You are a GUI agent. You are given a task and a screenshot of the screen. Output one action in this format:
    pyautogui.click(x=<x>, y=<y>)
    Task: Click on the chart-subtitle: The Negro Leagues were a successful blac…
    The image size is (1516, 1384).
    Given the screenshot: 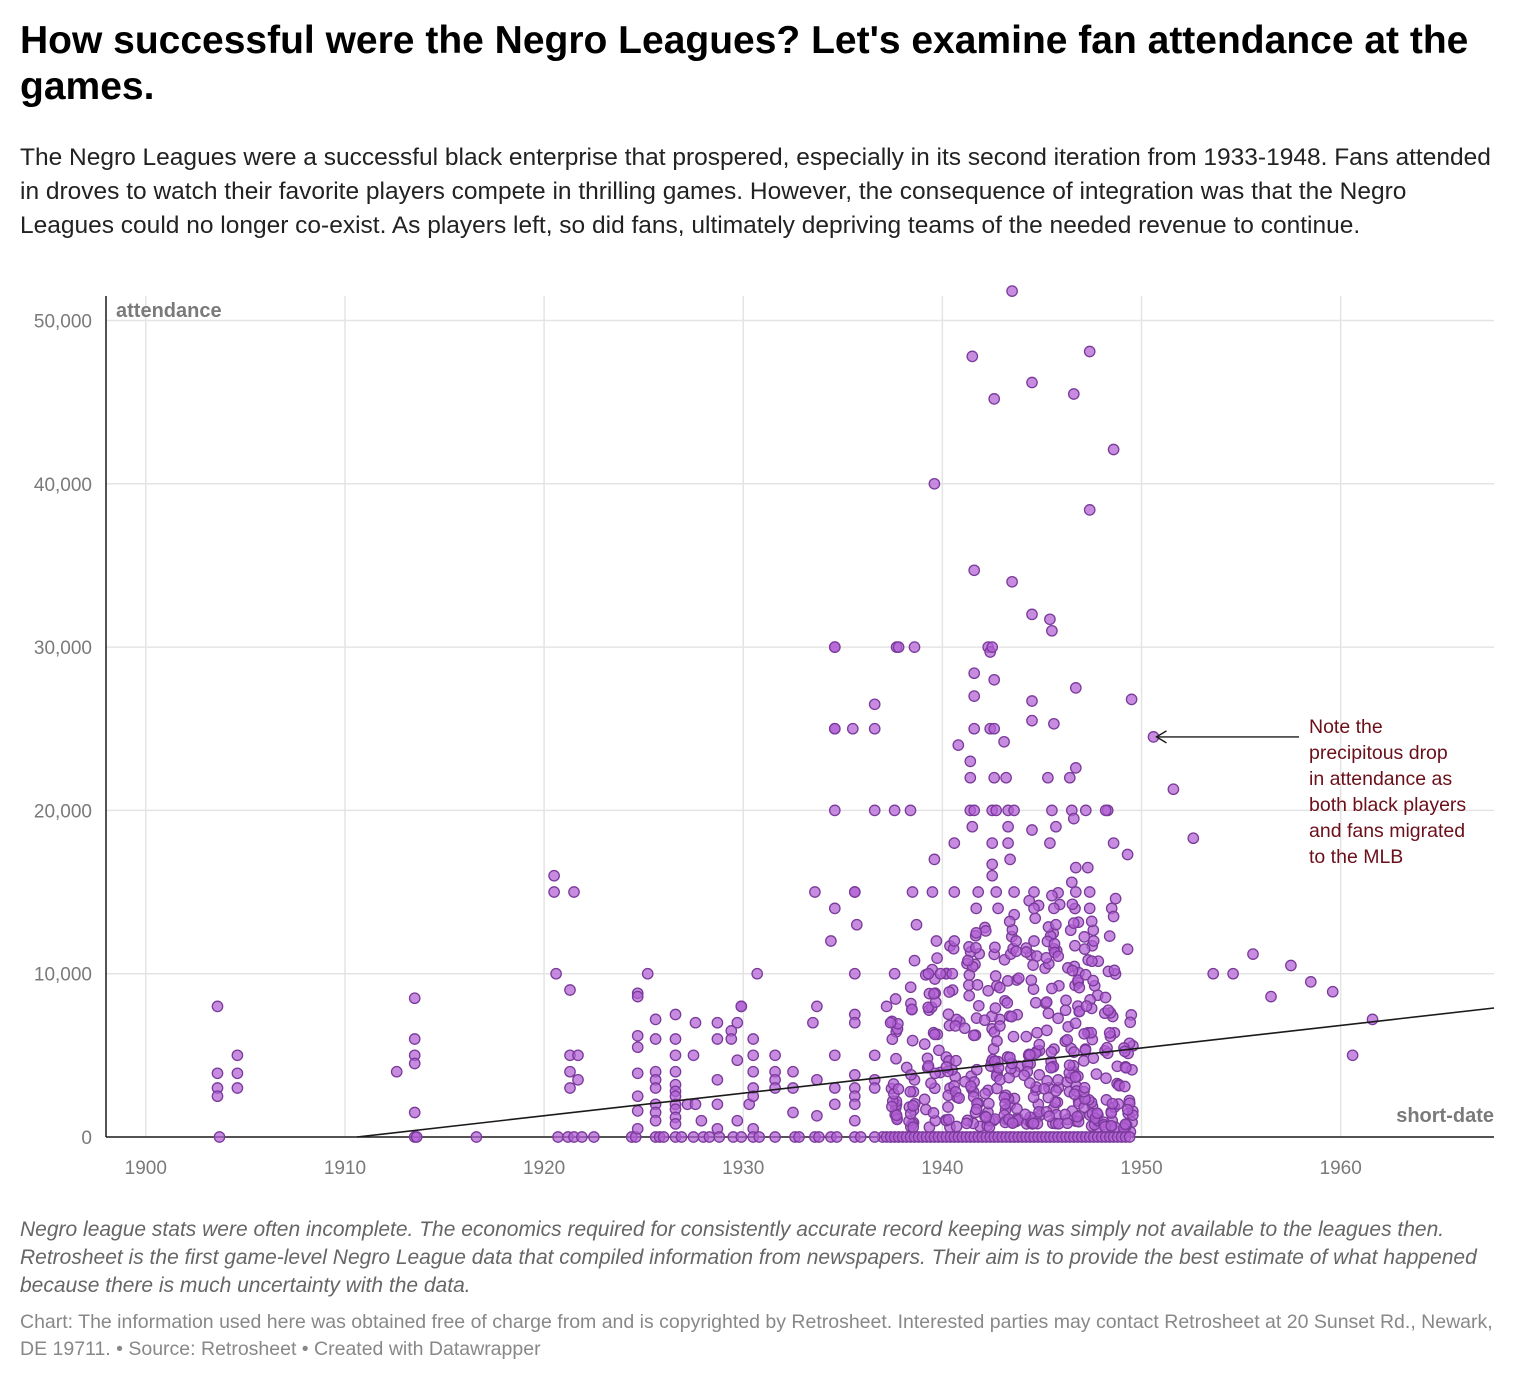 What is the action you would take?
    pyautogui.click(x=755, y=191)
    